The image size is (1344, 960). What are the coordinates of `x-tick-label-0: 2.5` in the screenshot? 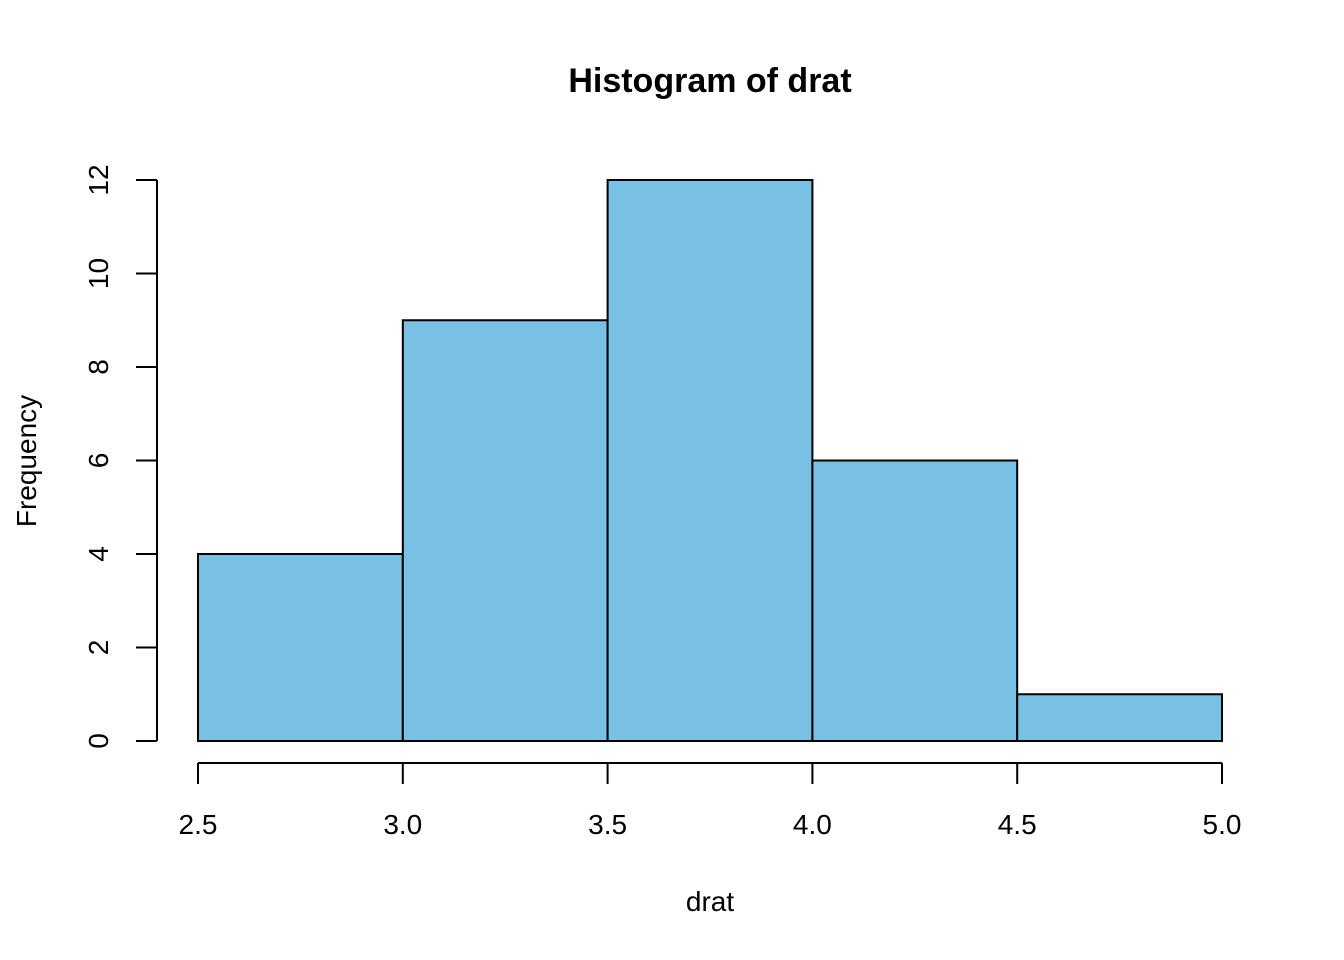 It's located at (198, 824).